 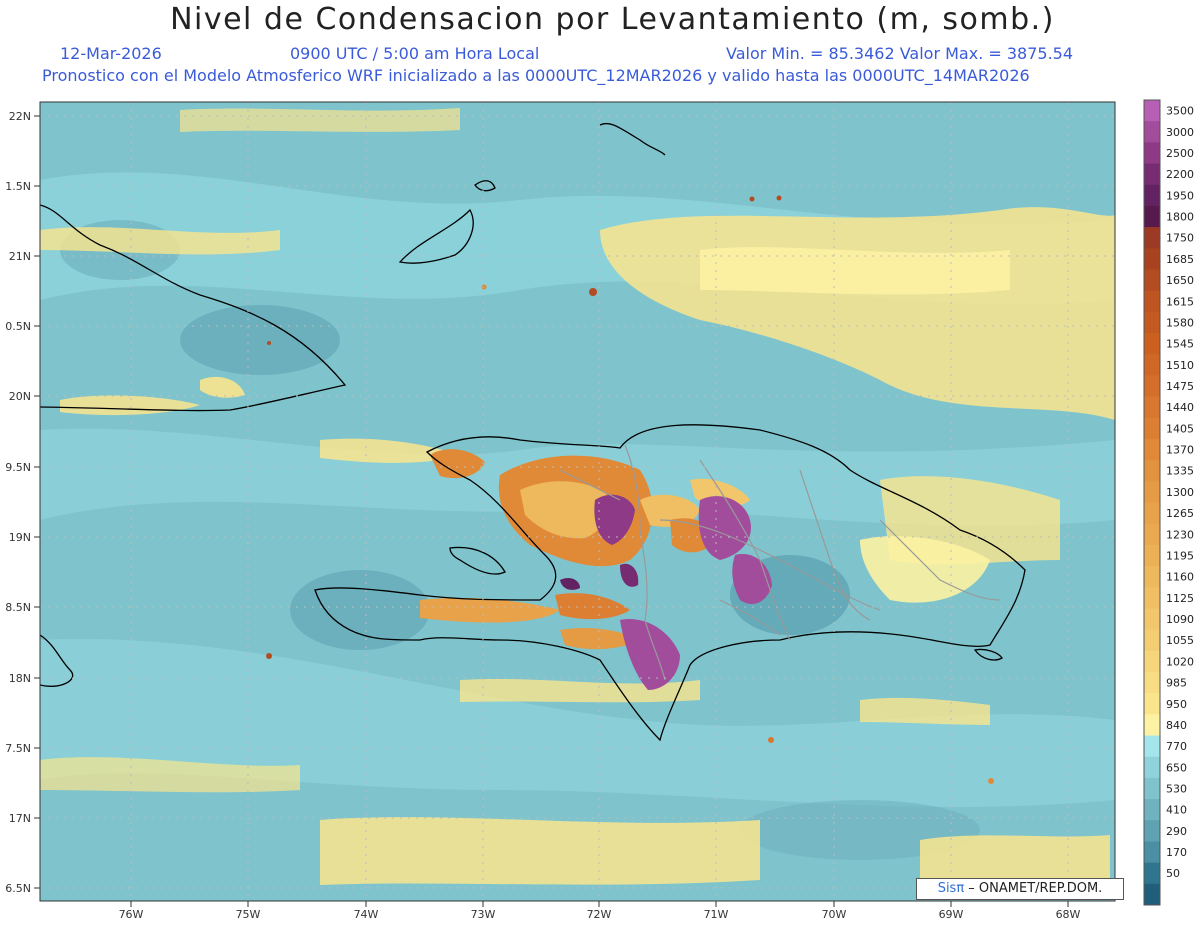 I want to click on legend-label: 1545, so click(x=1180, y=344).